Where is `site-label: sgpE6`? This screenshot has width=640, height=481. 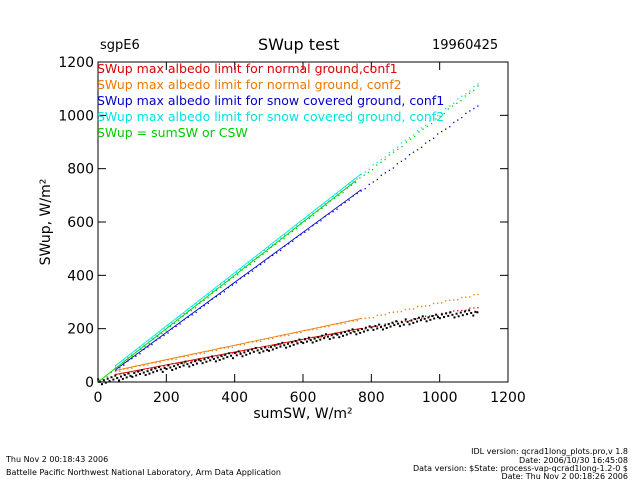
site-label: sgpE6 is located at coordinates (120, 45).